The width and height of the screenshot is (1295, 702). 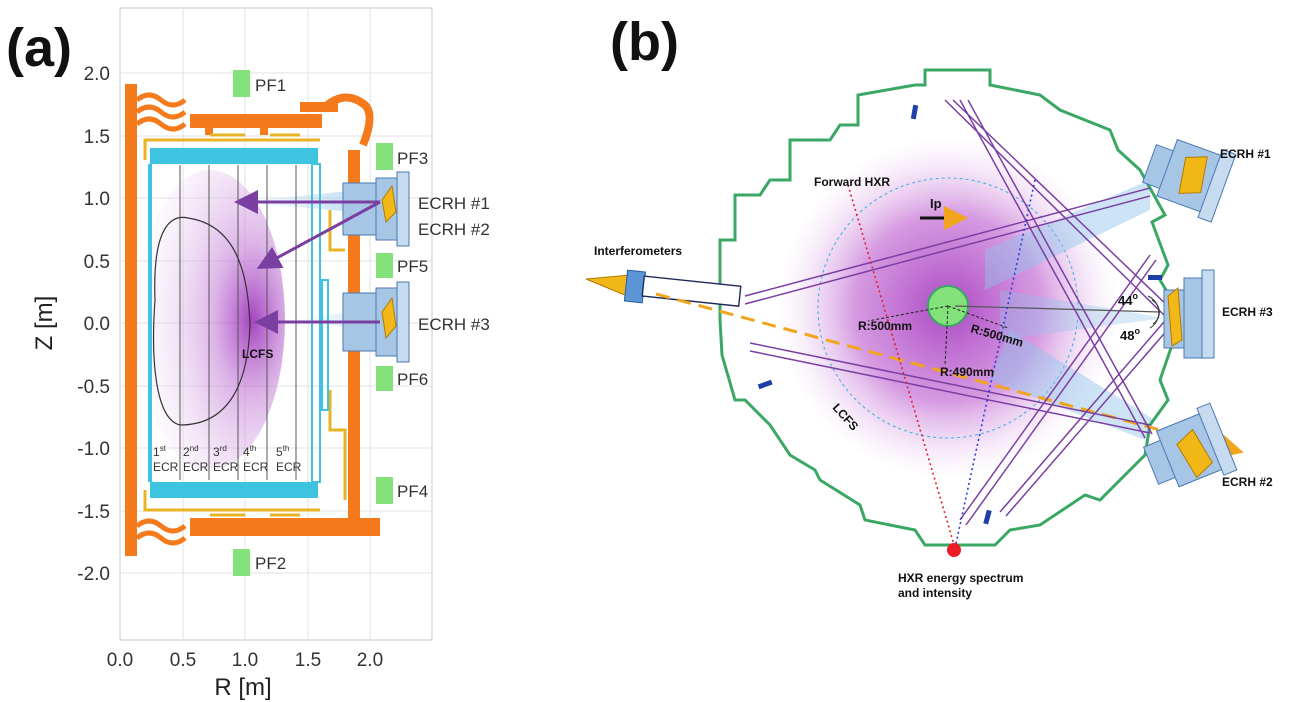 I want to click on ecrh3-label-b: ECRH #3, so click(x=1247, y=312).